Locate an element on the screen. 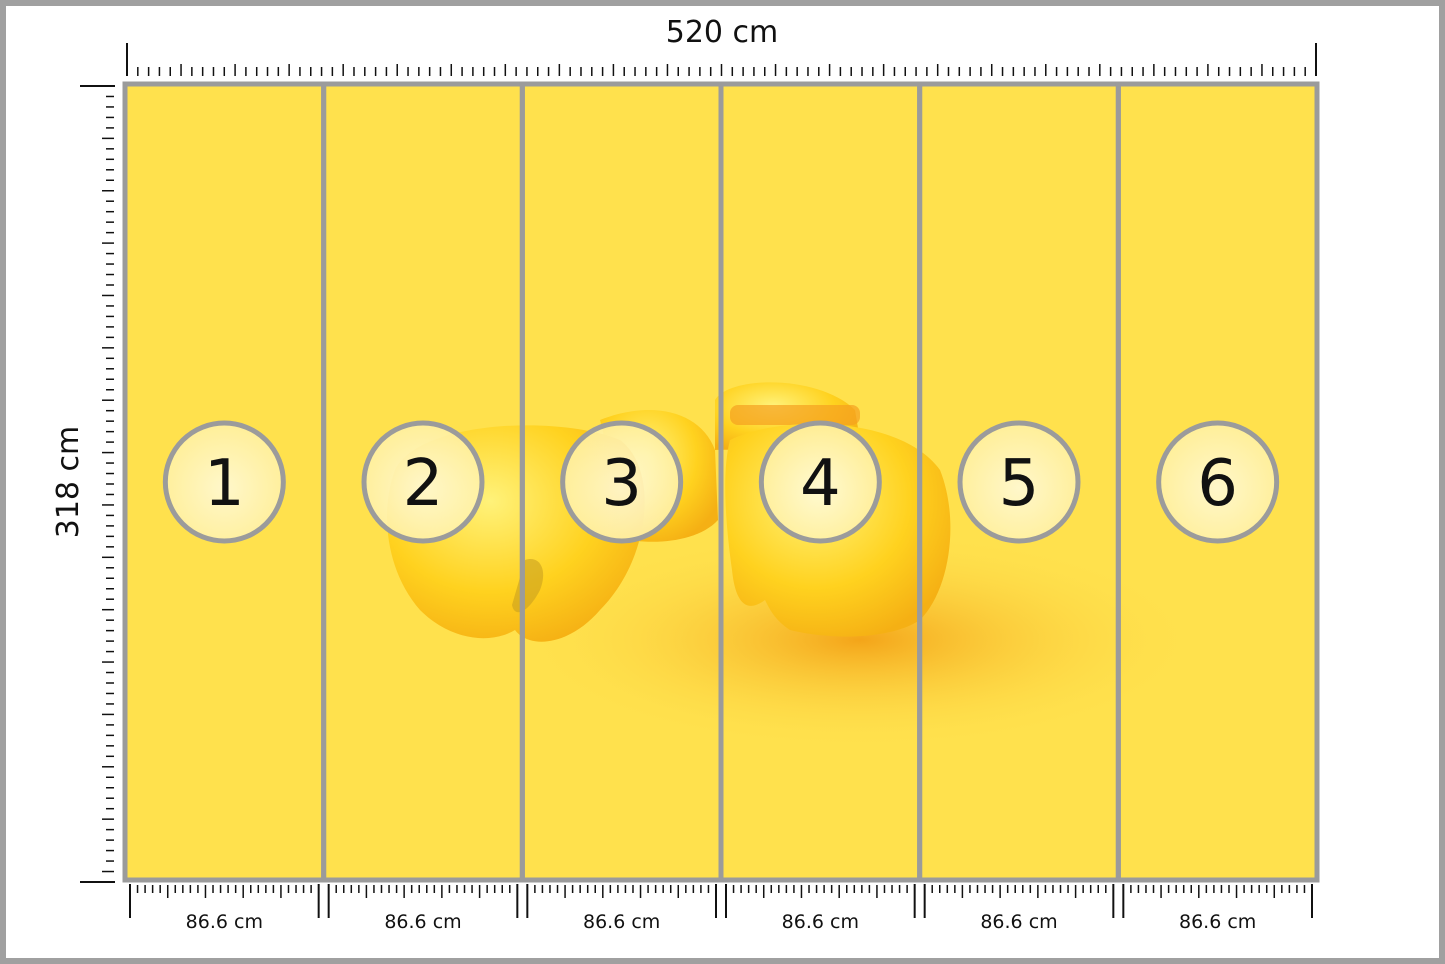 This screenshot has height=964, width=1445. panel-5: 5 86.6 cm is located at coordinates (1019, 507).